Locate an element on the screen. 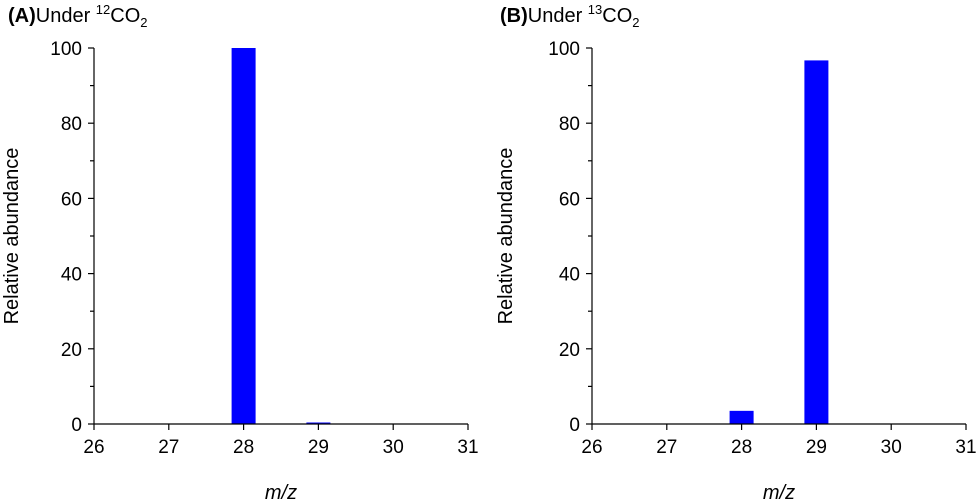 Image resolution: width=978 pixels, height=504 pixels. panel-b-y-axis-title: Relative abundance is located at coordinates (506, 236).